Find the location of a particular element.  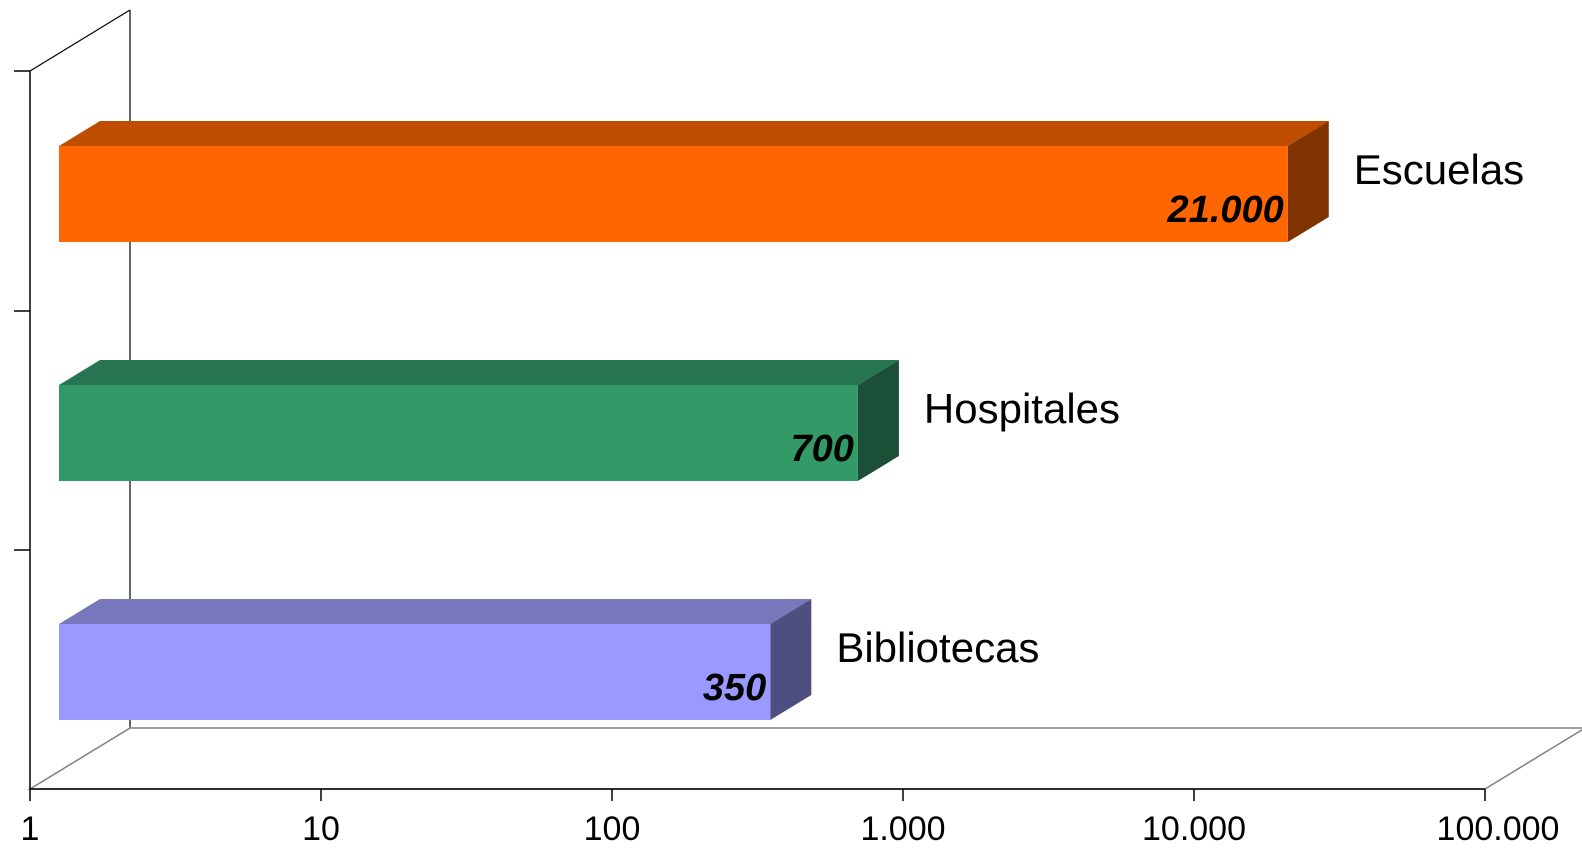

bar-value-label: 700 is located at coordinates (822, 449).